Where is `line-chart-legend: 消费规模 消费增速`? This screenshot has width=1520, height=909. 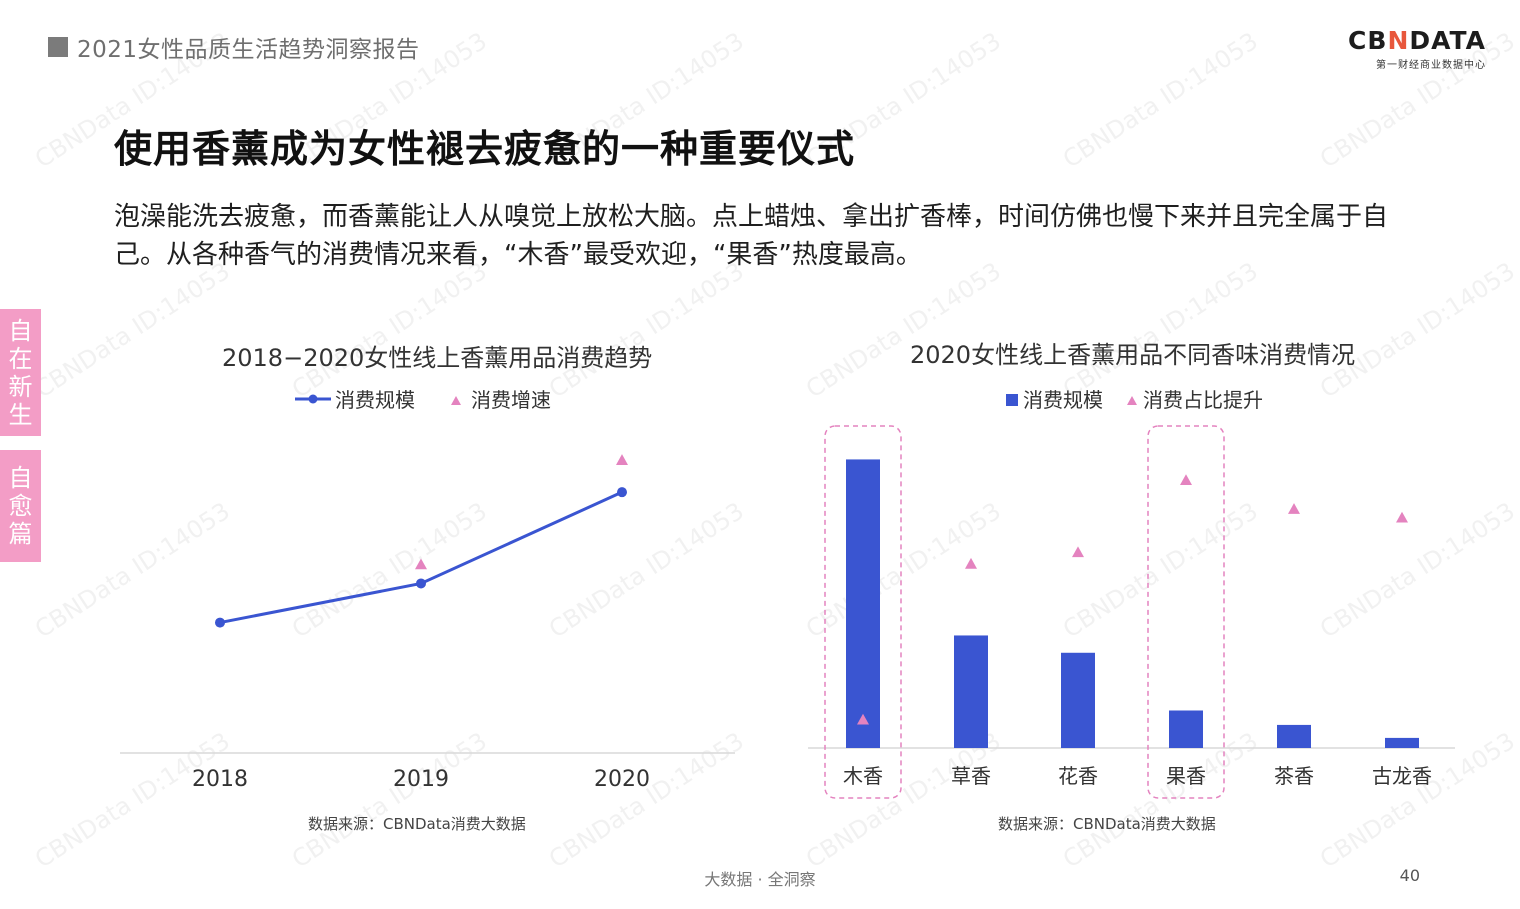
line-chart-legend: 消费规模 消费增速 is located at coordinates (438, 398).